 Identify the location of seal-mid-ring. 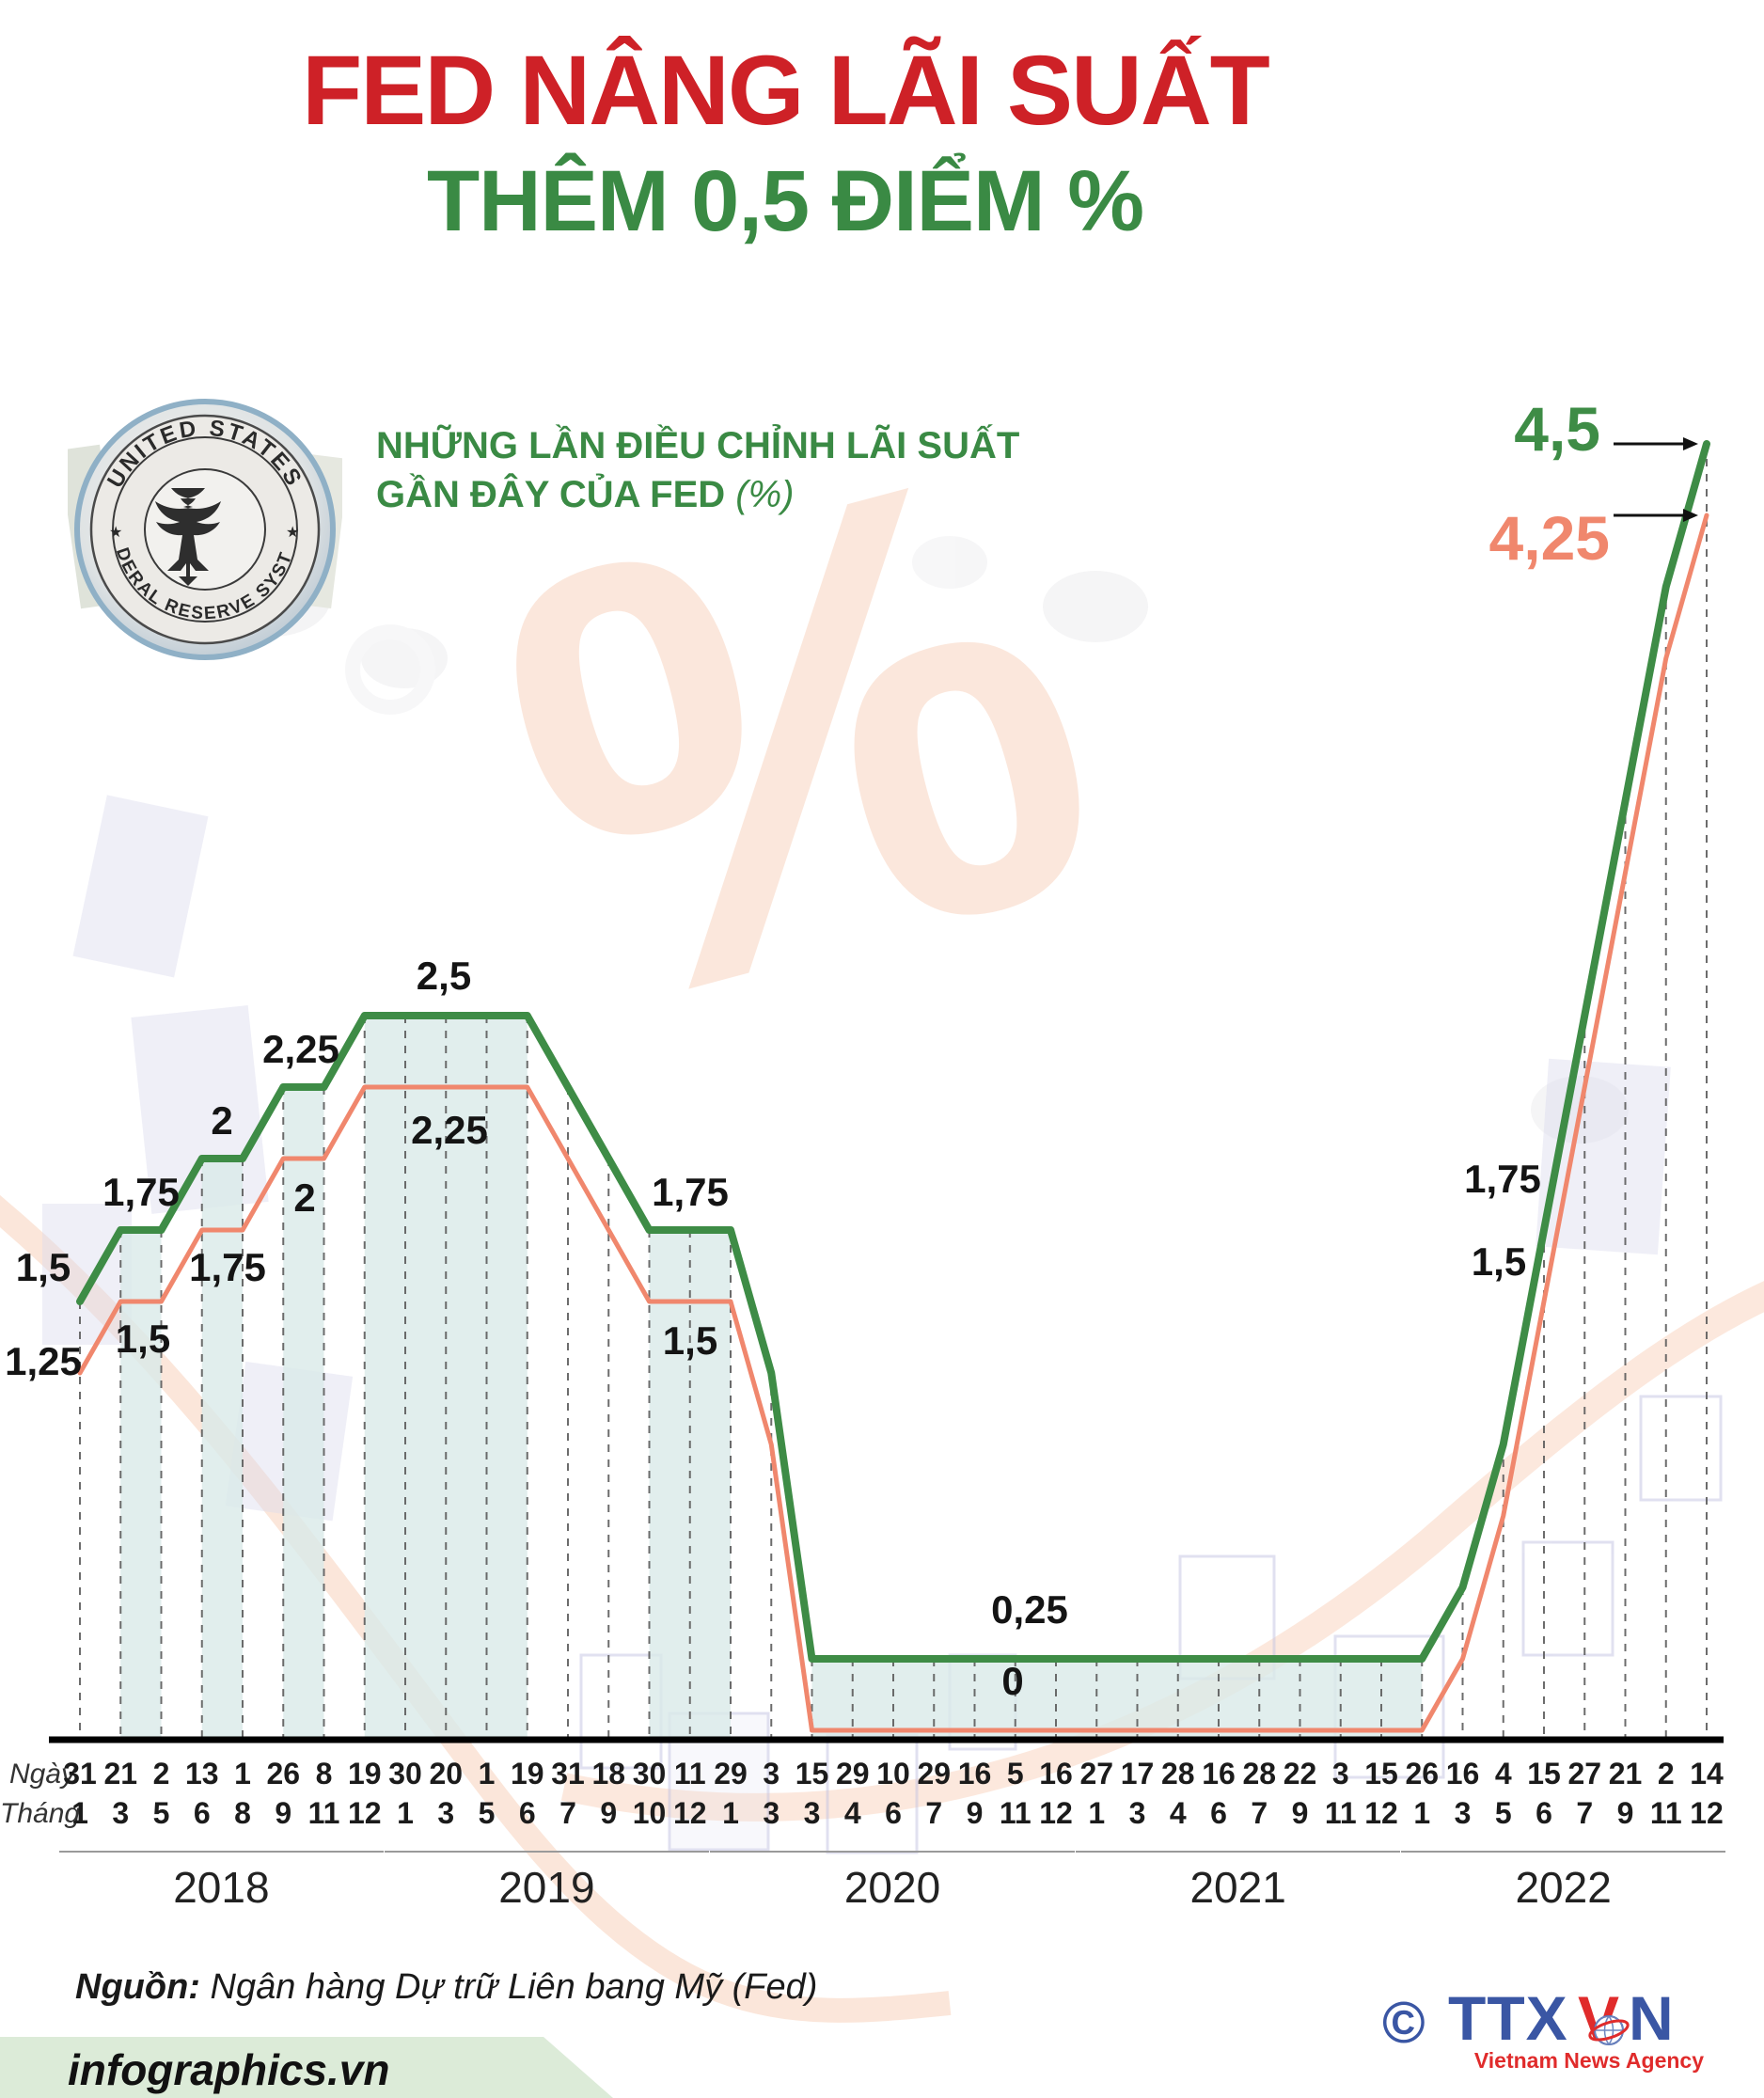
(205, 529).